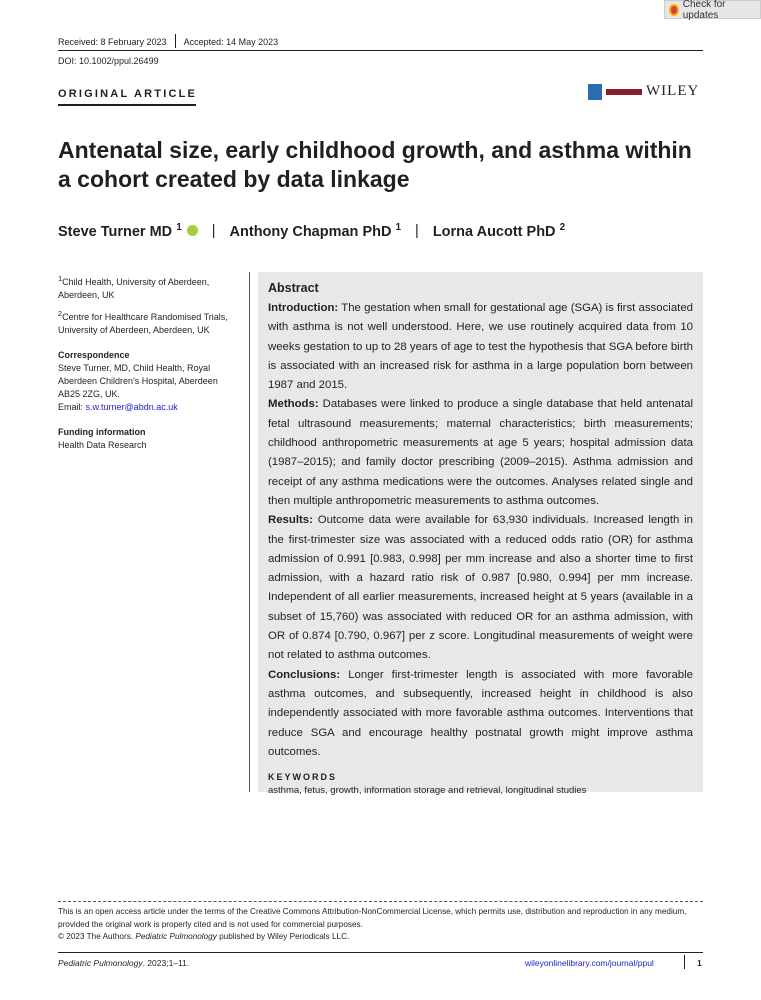  What do you see at coordinates (624, 91) in the screenshot?
I see `journal-logo-bar` at bounding box center [624, 91].